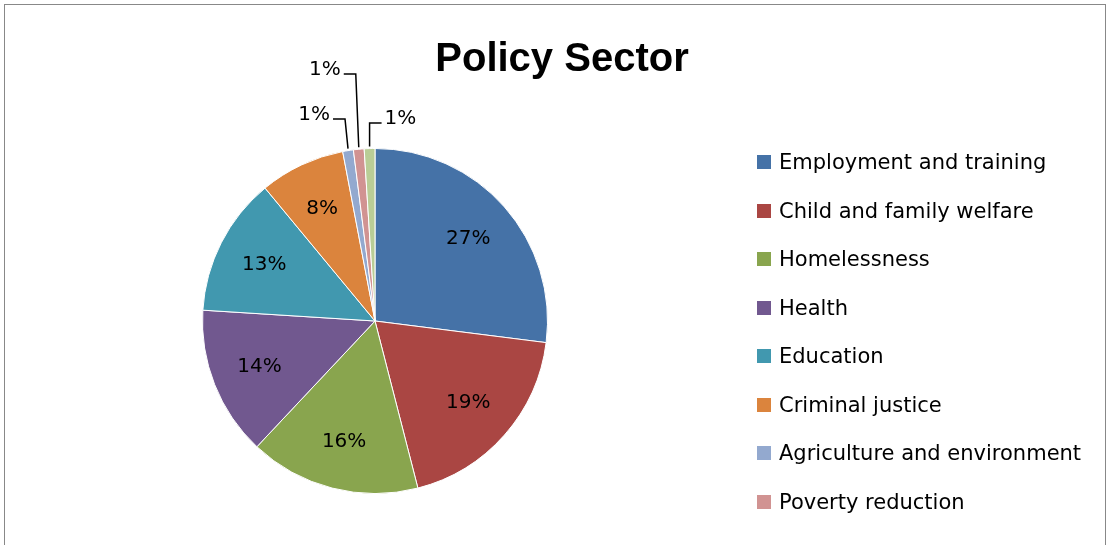  I want to click on legend-label: Homelessness, so click(854, 259).